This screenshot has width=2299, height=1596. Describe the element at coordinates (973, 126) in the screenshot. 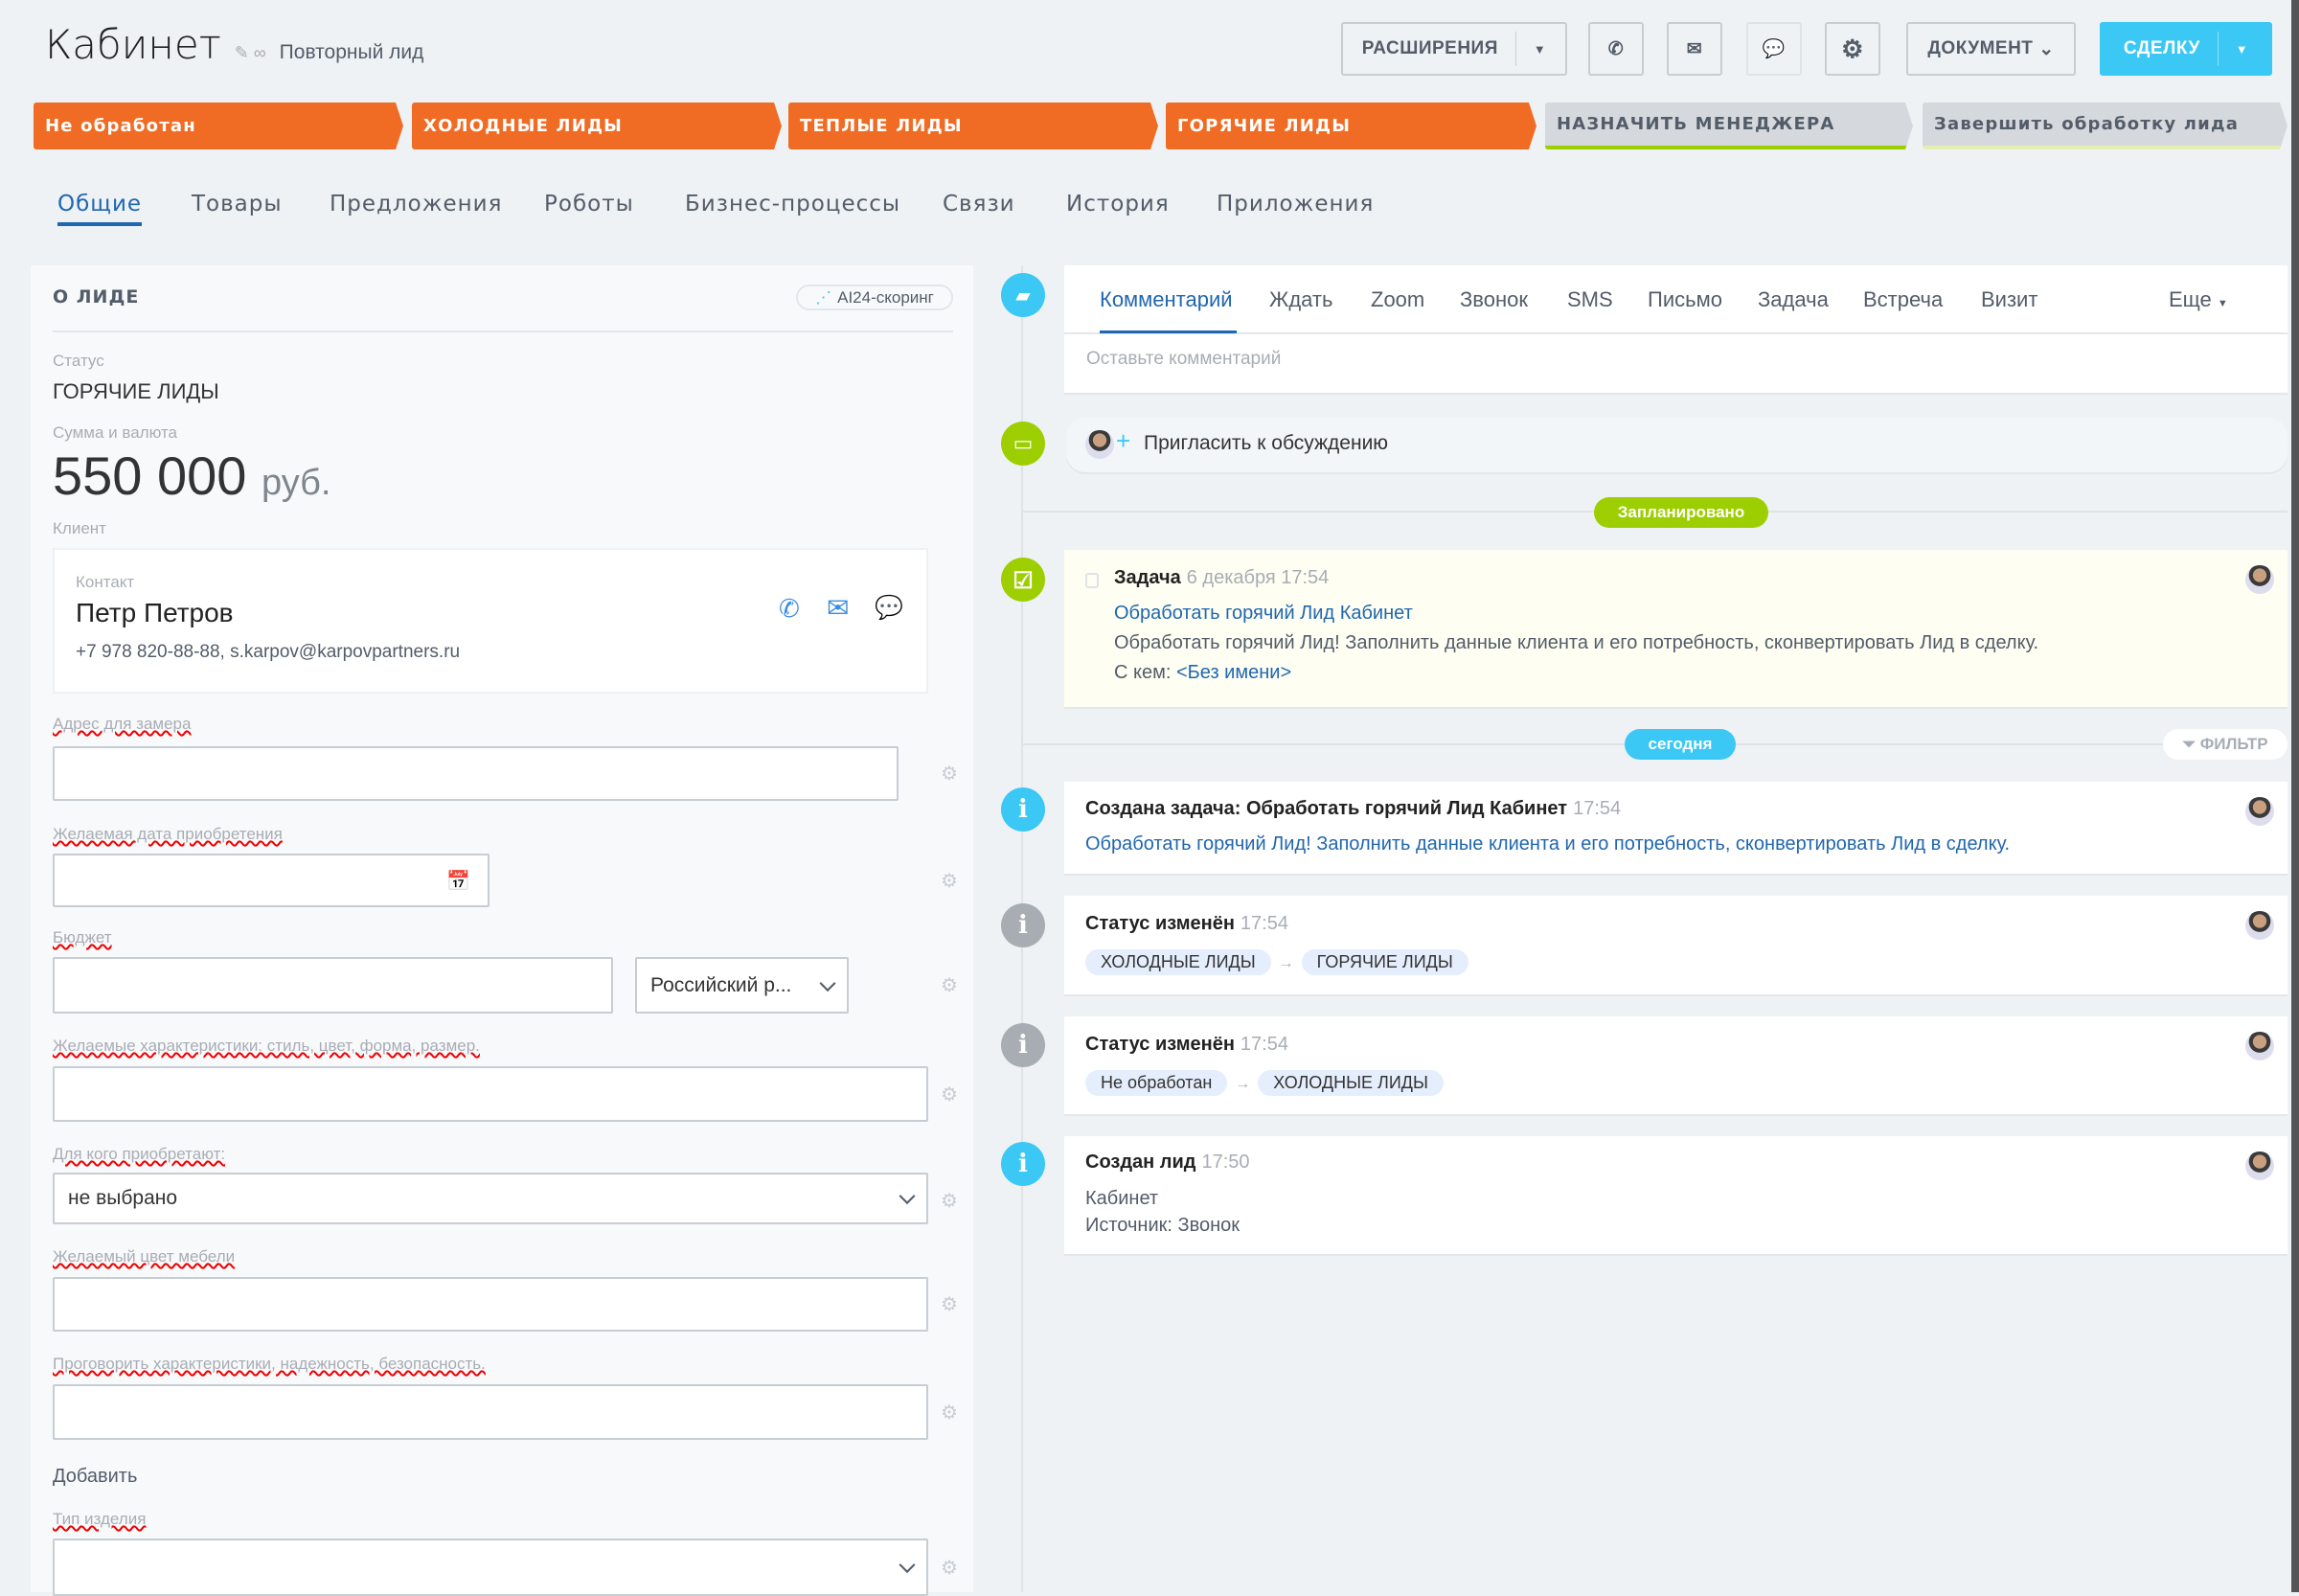

I see `stage-warm: ТЕПЛЫЕ ЛИДЫ` at that location.